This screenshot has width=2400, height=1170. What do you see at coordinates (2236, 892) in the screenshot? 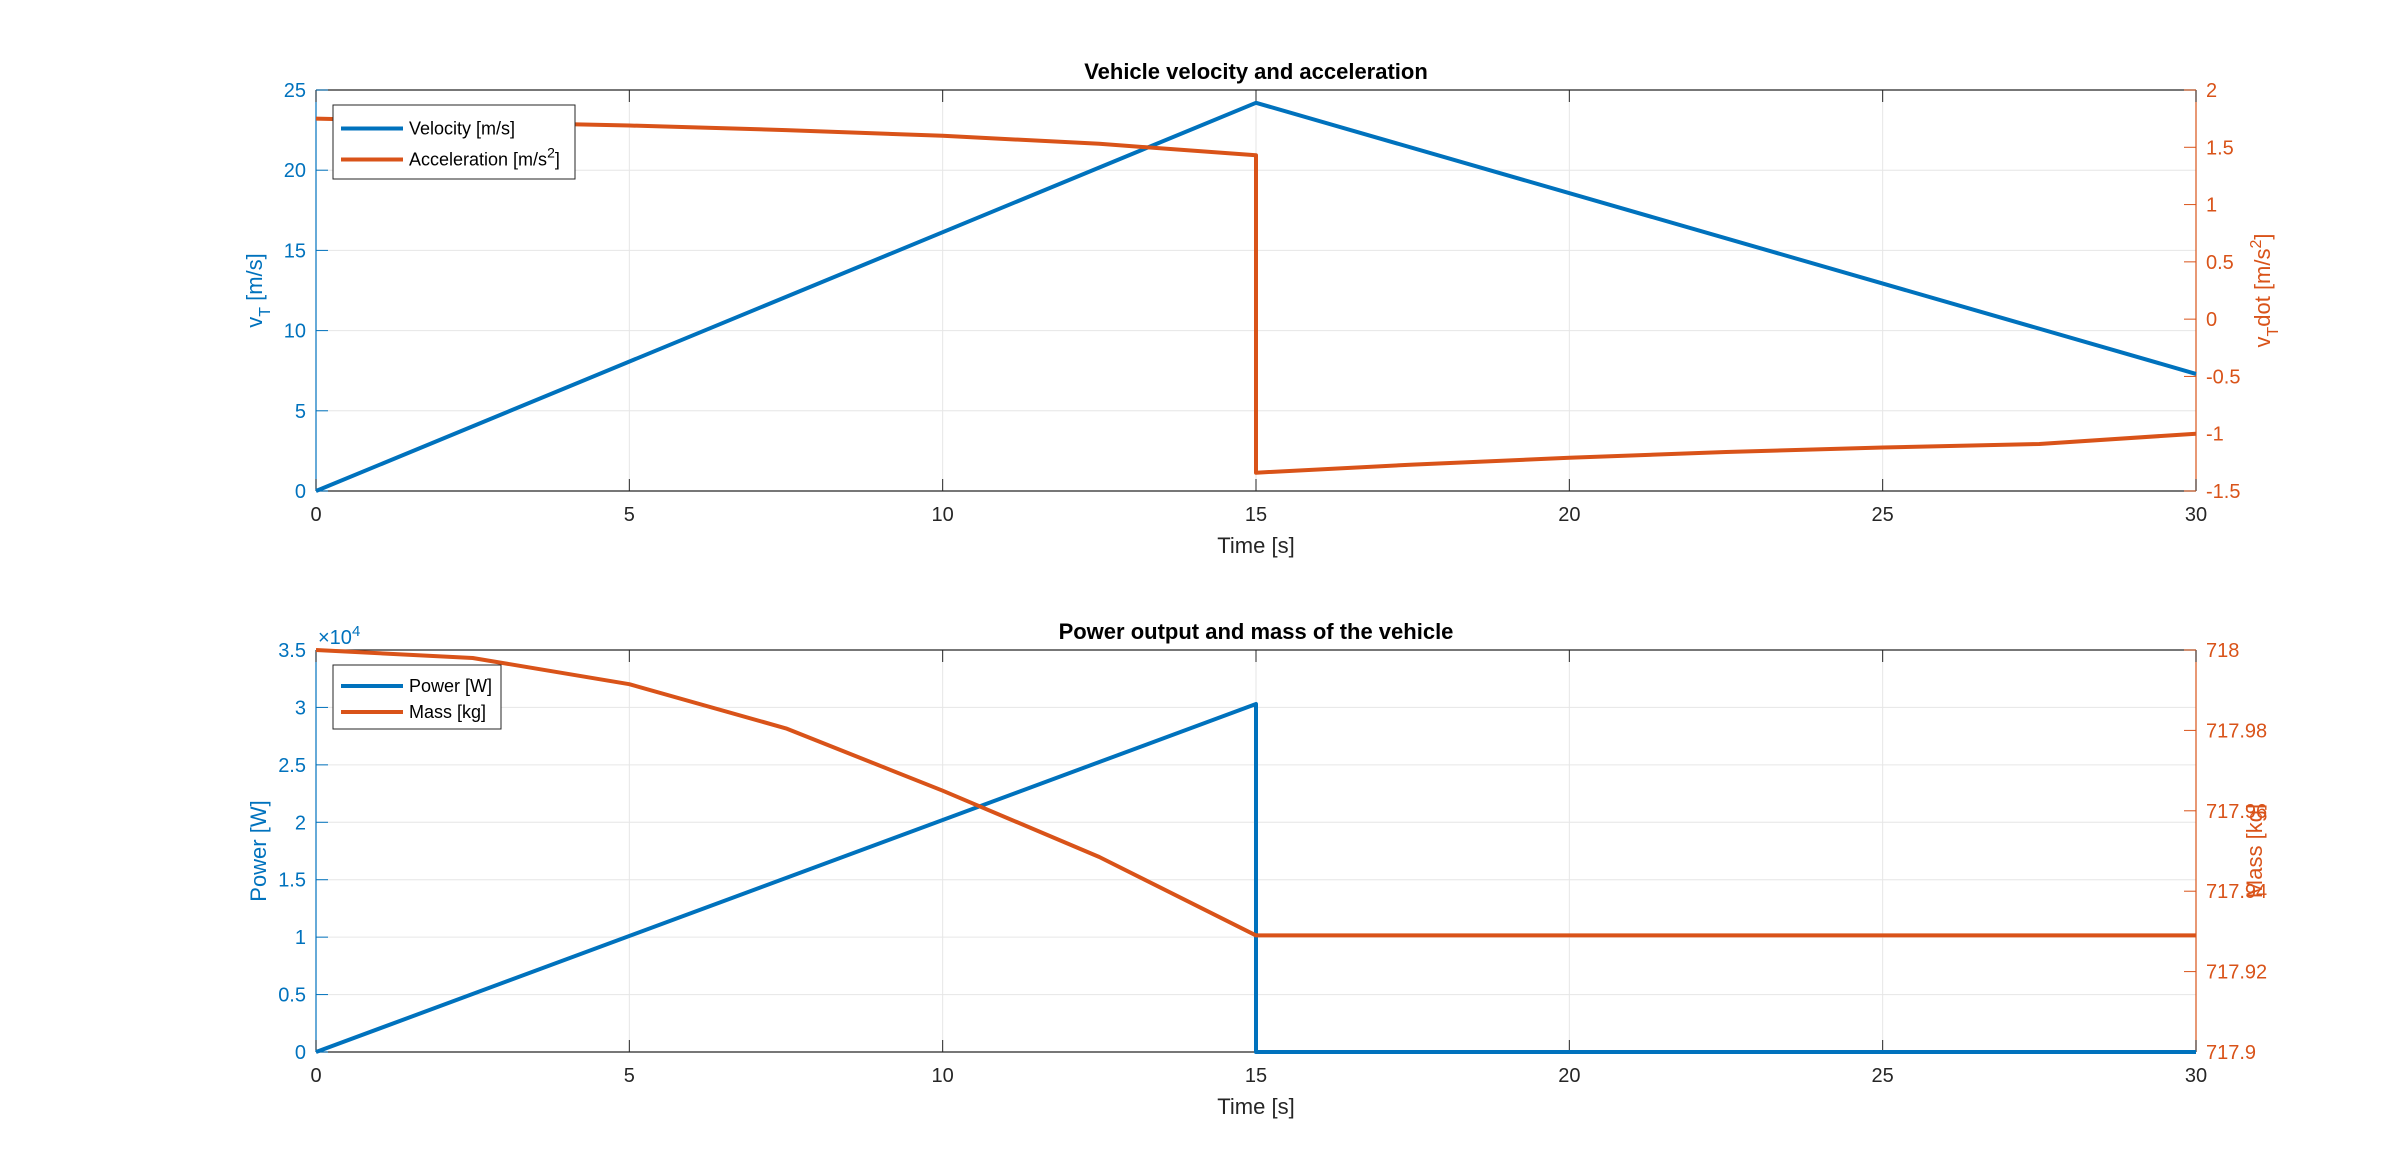
I see `right-y-tick-label: 717.94` at bounding box center [2236, 892].